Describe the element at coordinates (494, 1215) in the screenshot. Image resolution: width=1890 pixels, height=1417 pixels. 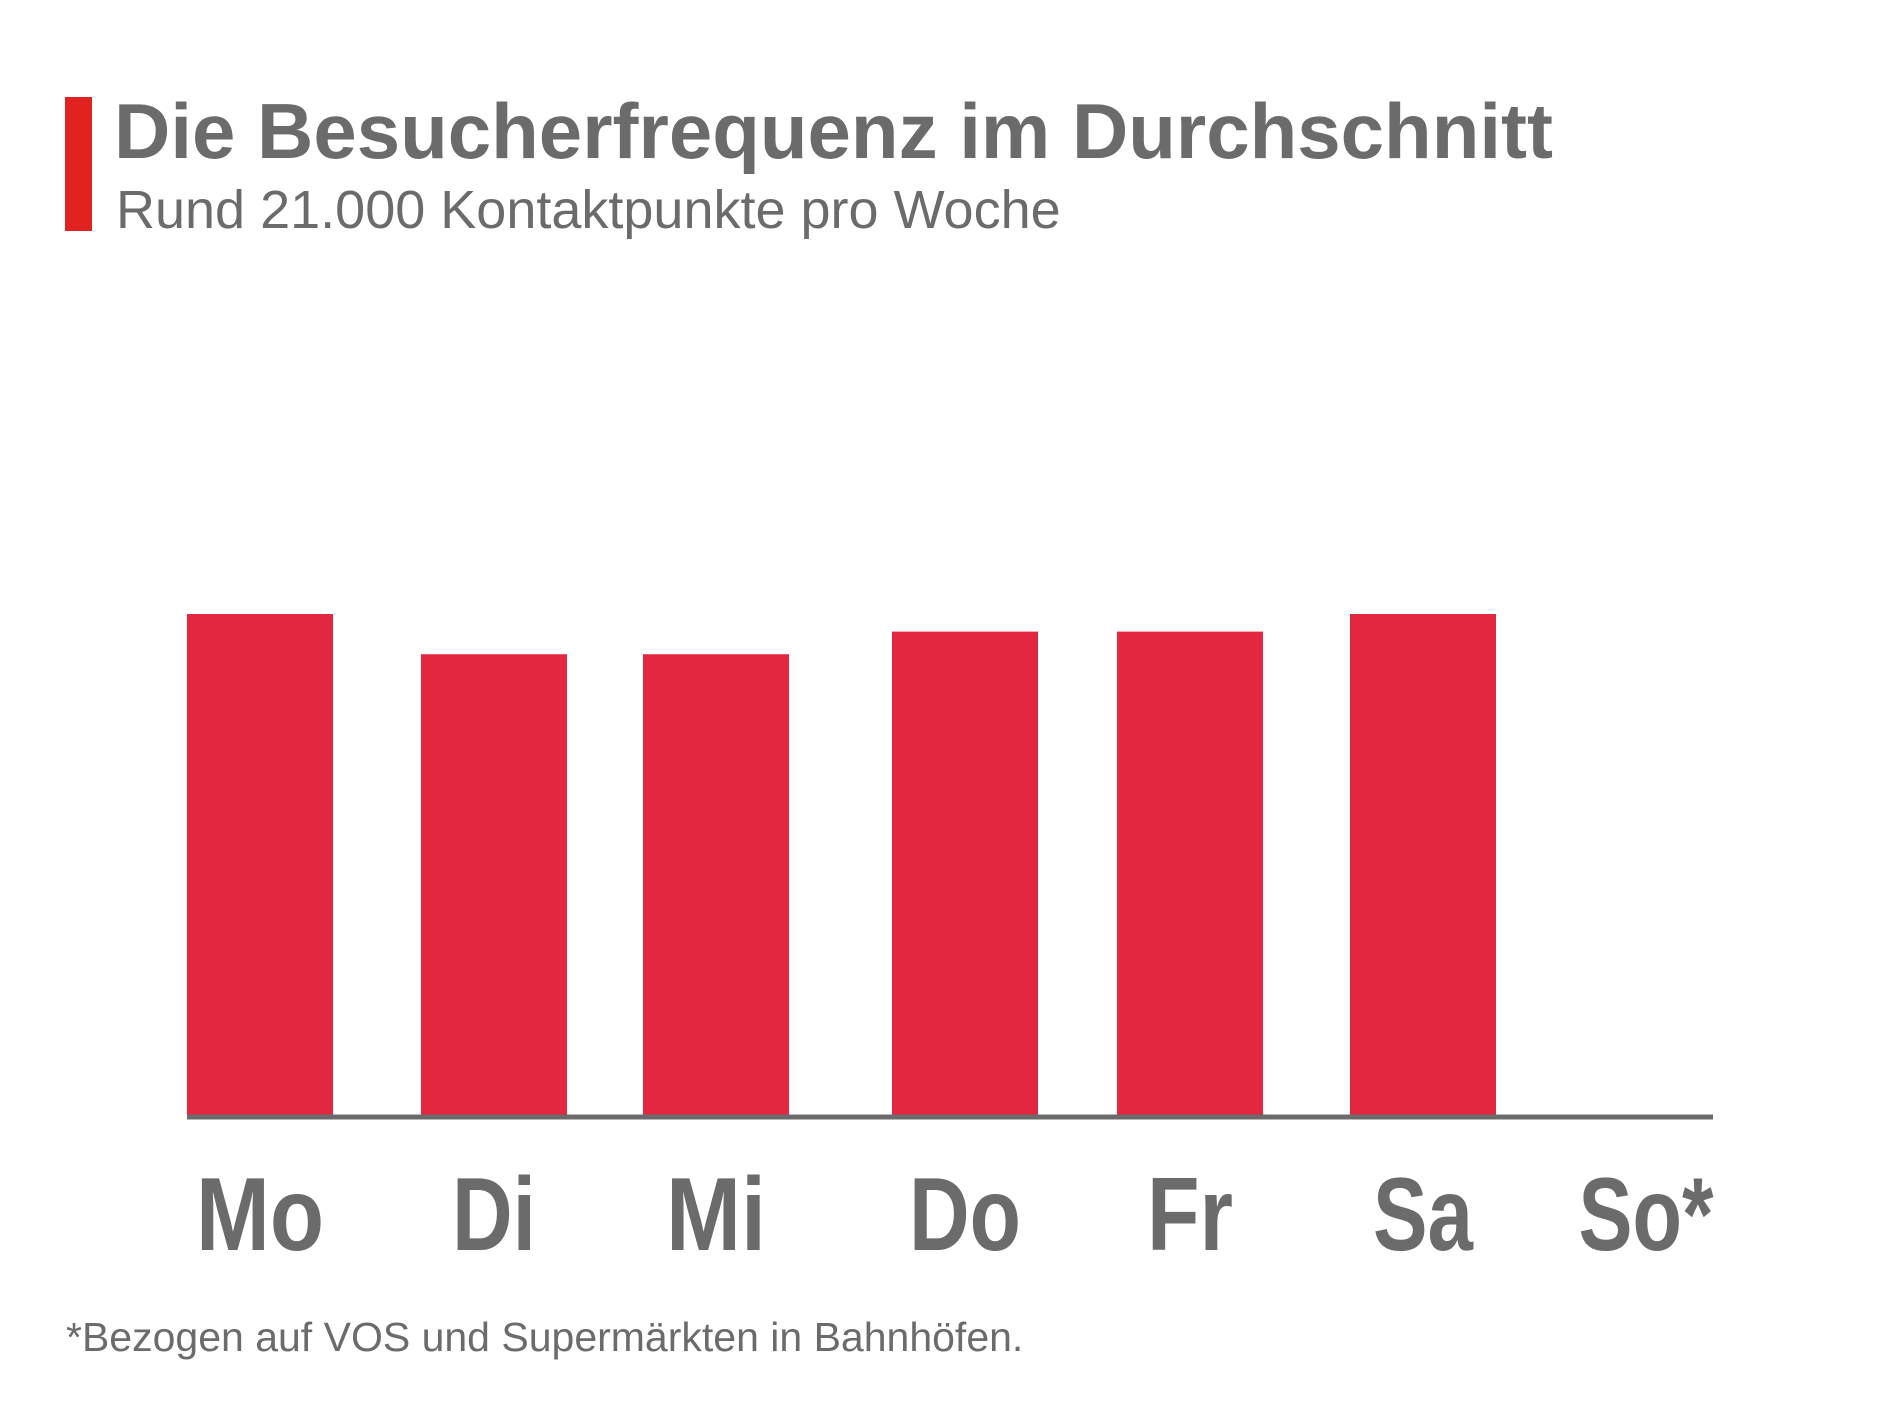
I see `x-tick-label-di: Di` at that location.